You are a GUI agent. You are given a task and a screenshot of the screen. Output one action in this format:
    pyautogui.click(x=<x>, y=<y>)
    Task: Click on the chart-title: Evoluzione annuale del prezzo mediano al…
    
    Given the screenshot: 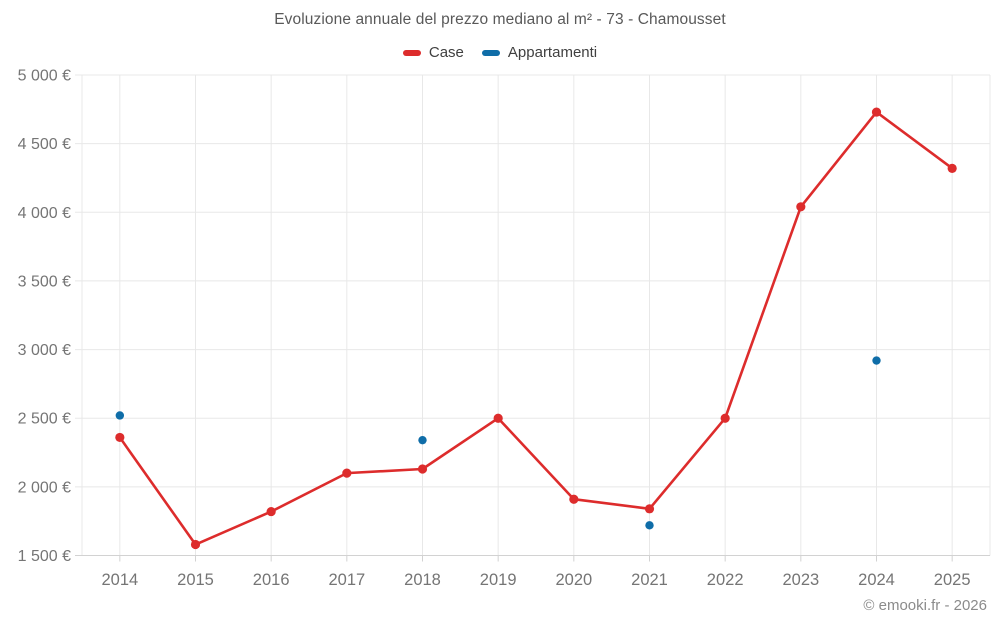 What is the action you would take?
    pyautogui.click(x=500, y=19)
    